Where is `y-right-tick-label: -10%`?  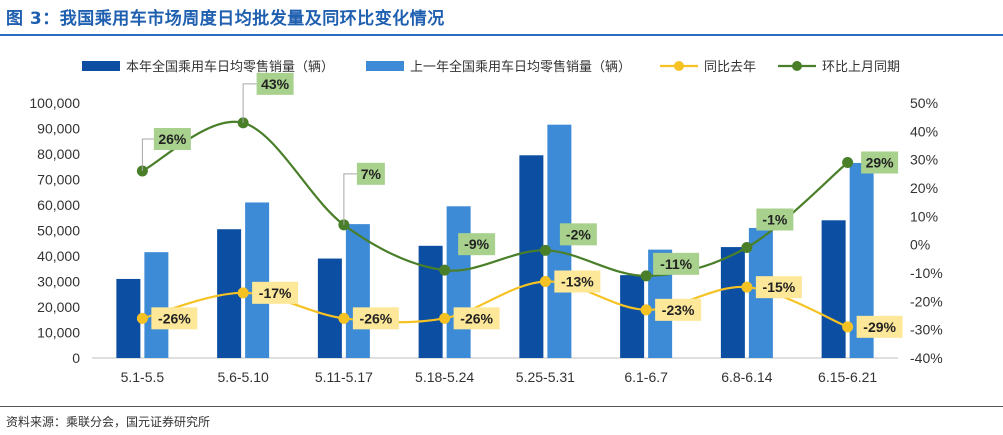 y-right-tick-label: -10% is located at coordinates (926, 273).